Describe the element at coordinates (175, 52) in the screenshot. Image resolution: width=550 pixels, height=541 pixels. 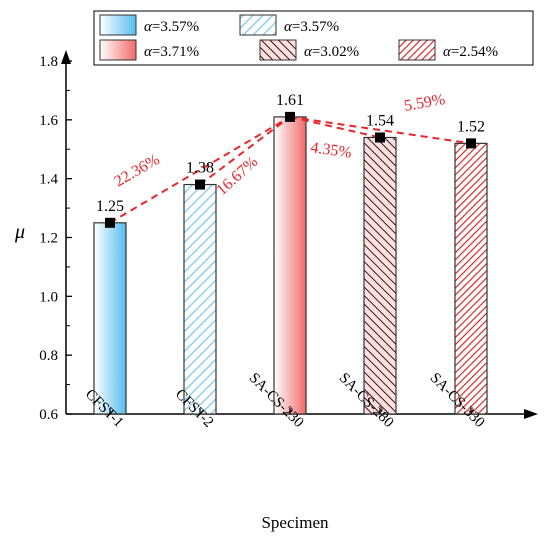
I see `legend-label-value: =3.71%` at that location.